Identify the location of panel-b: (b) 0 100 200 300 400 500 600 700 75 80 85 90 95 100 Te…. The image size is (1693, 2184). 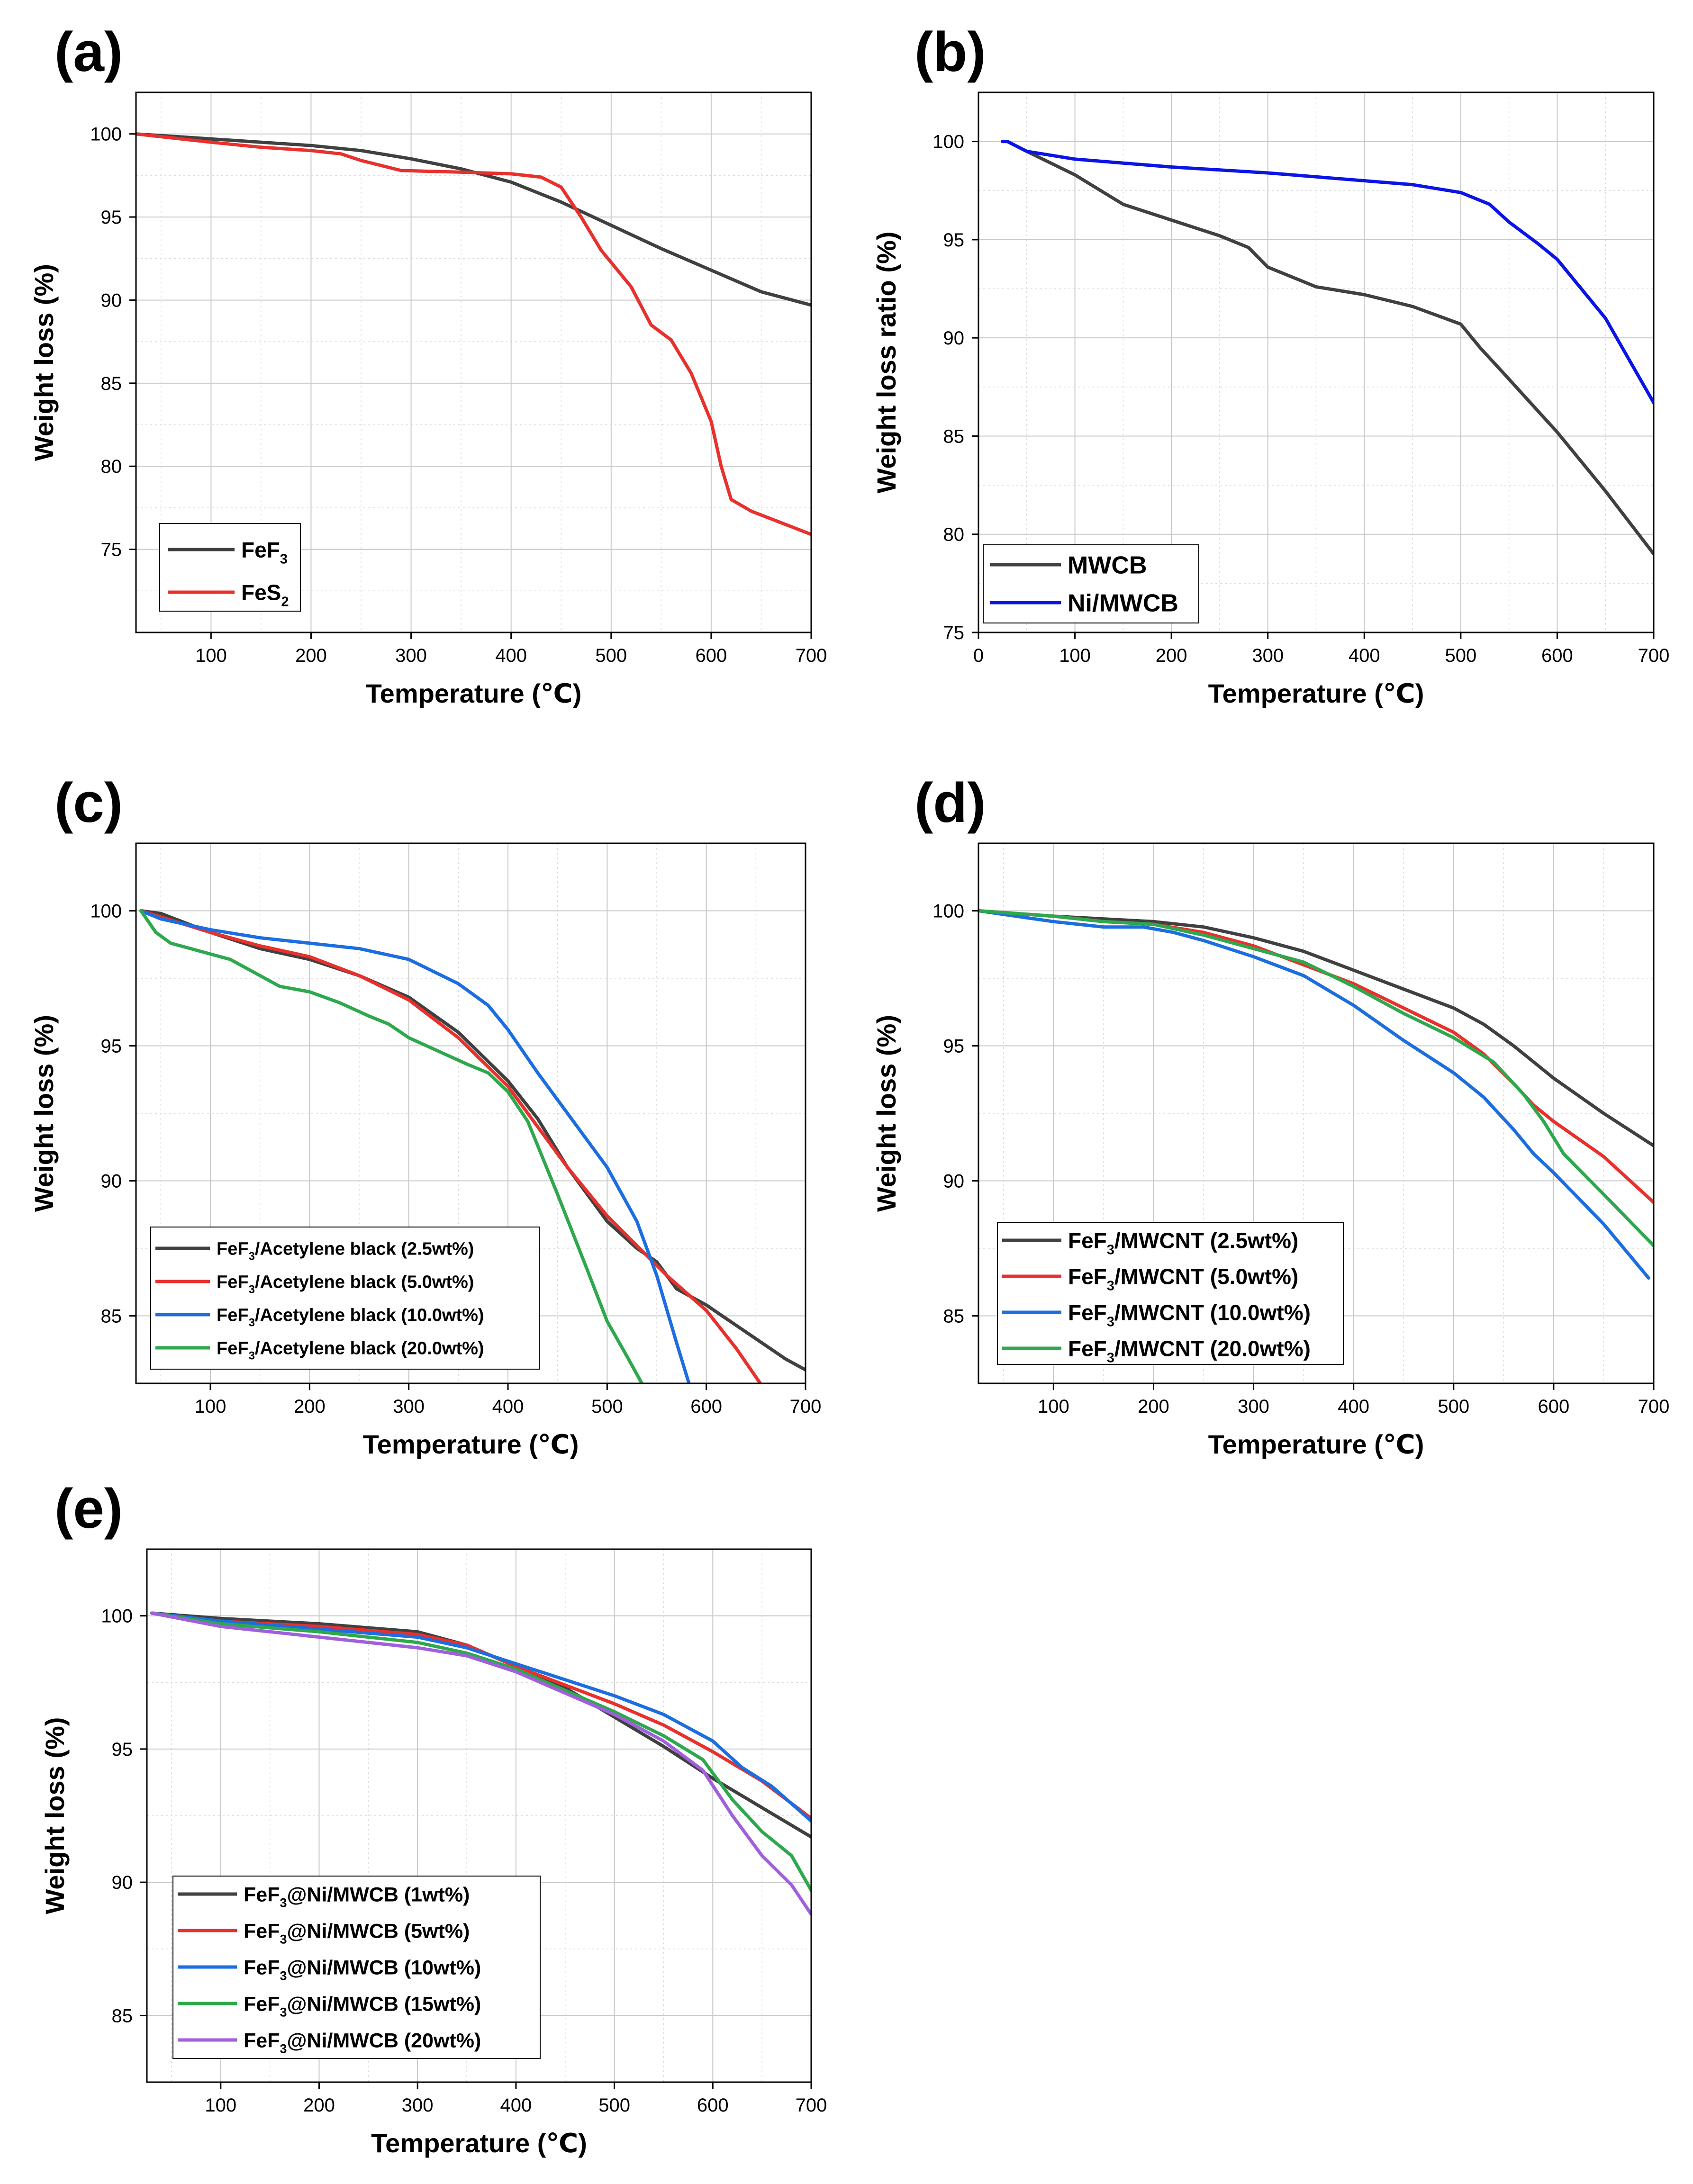
(1270, 364).